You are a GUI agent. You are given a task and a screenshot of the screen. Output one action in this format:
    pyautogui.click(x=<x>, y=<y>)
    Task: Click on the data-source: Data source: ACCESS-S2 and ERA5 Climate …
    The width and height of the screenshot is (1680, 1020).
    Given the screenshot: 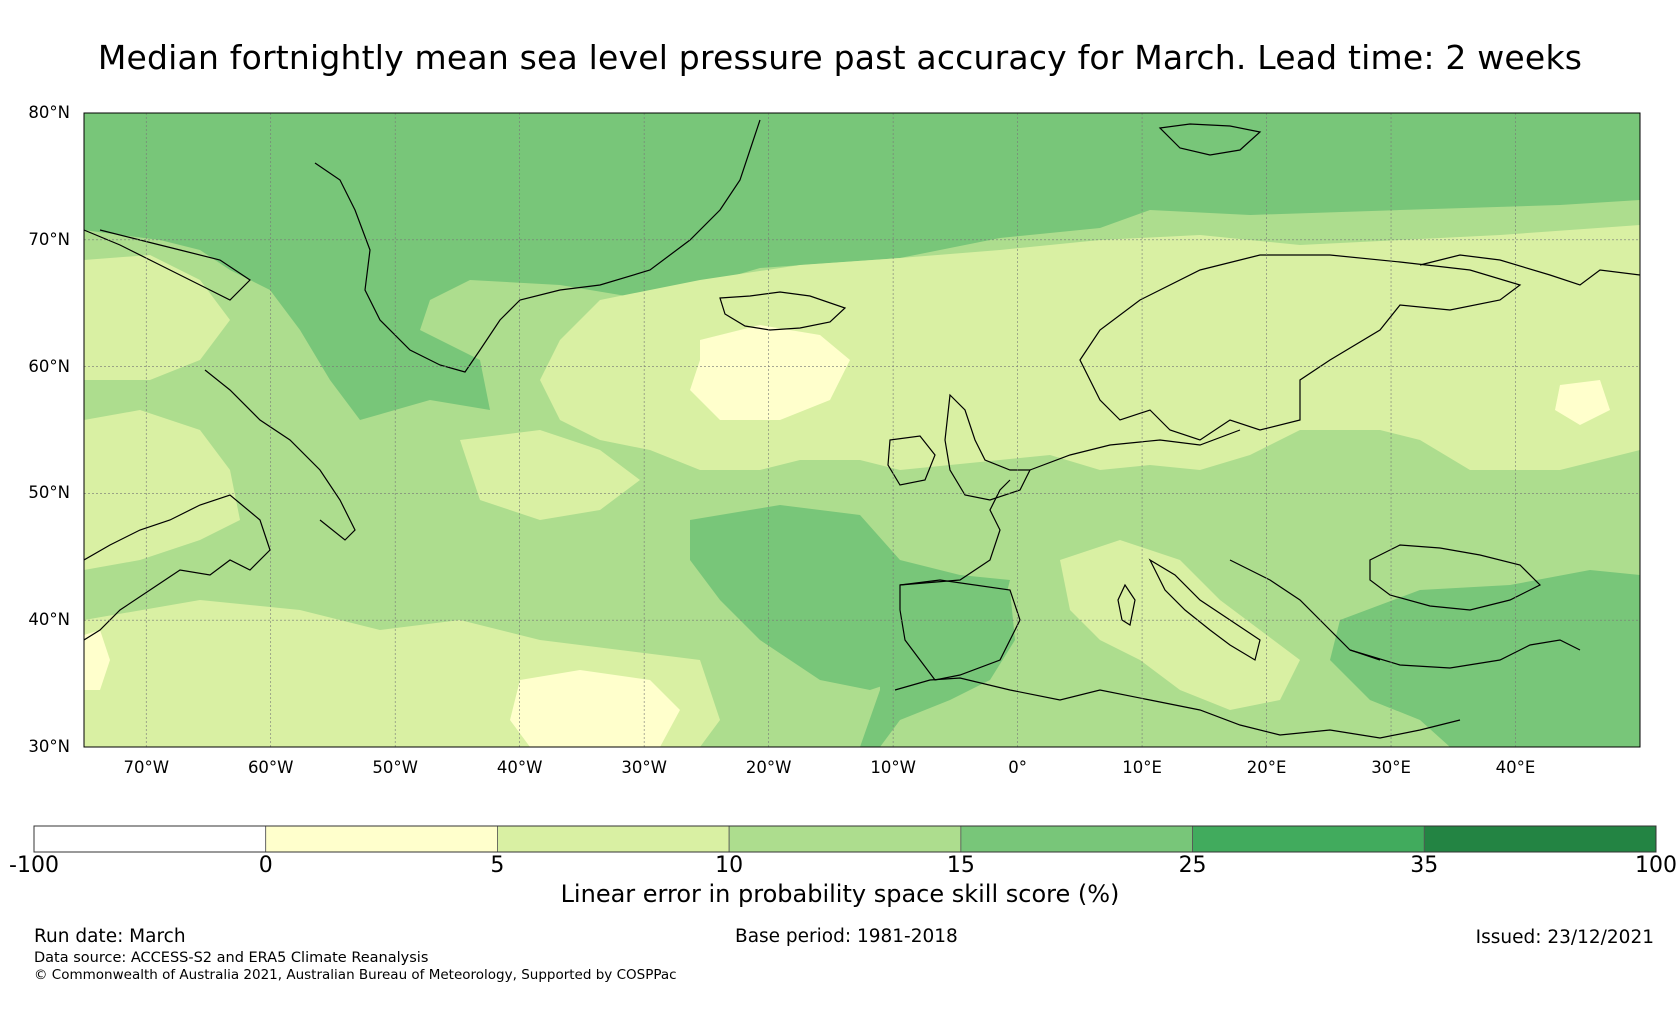 What is the action you would take?
    pyautogui.click(x=231, y=958)
    